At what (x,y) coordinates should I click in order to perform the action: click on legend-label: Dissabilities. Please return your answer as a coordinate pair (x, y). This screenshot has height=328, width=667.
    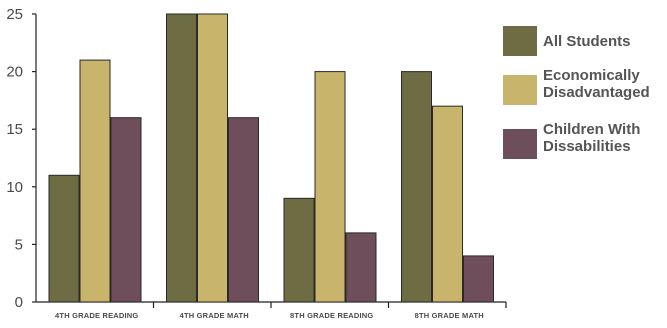
    Looking at the image, I should click on (587, 146).